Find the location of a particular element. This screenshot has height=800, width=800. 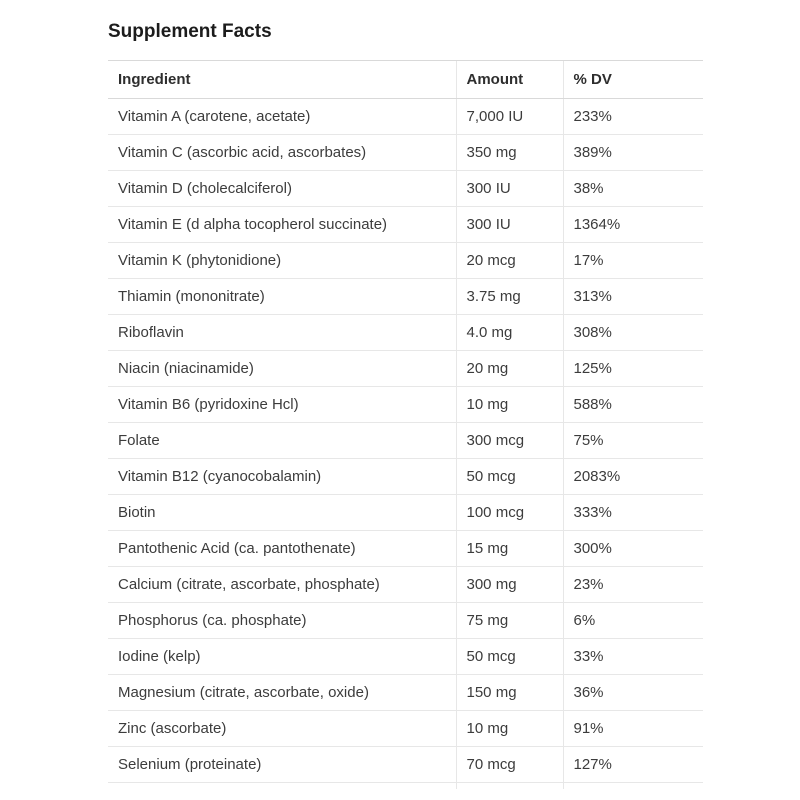

table-row-clipped is located at coordinates (405, 785).